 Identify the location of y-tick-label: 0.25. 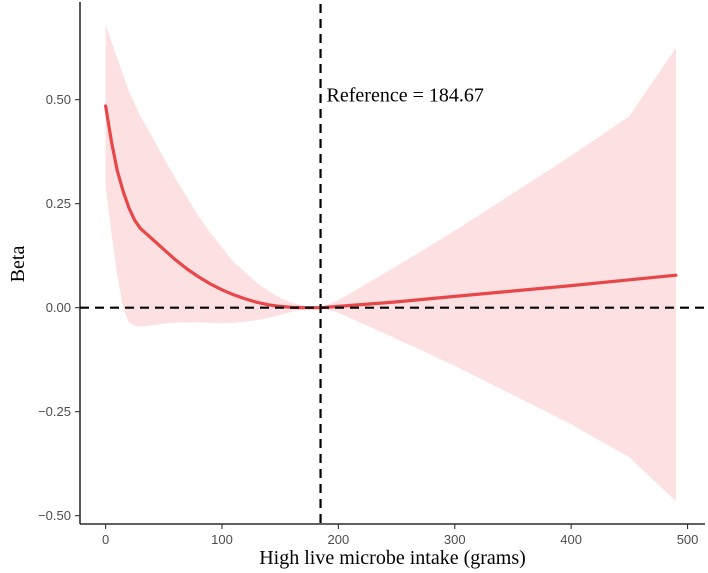
(58, 203).